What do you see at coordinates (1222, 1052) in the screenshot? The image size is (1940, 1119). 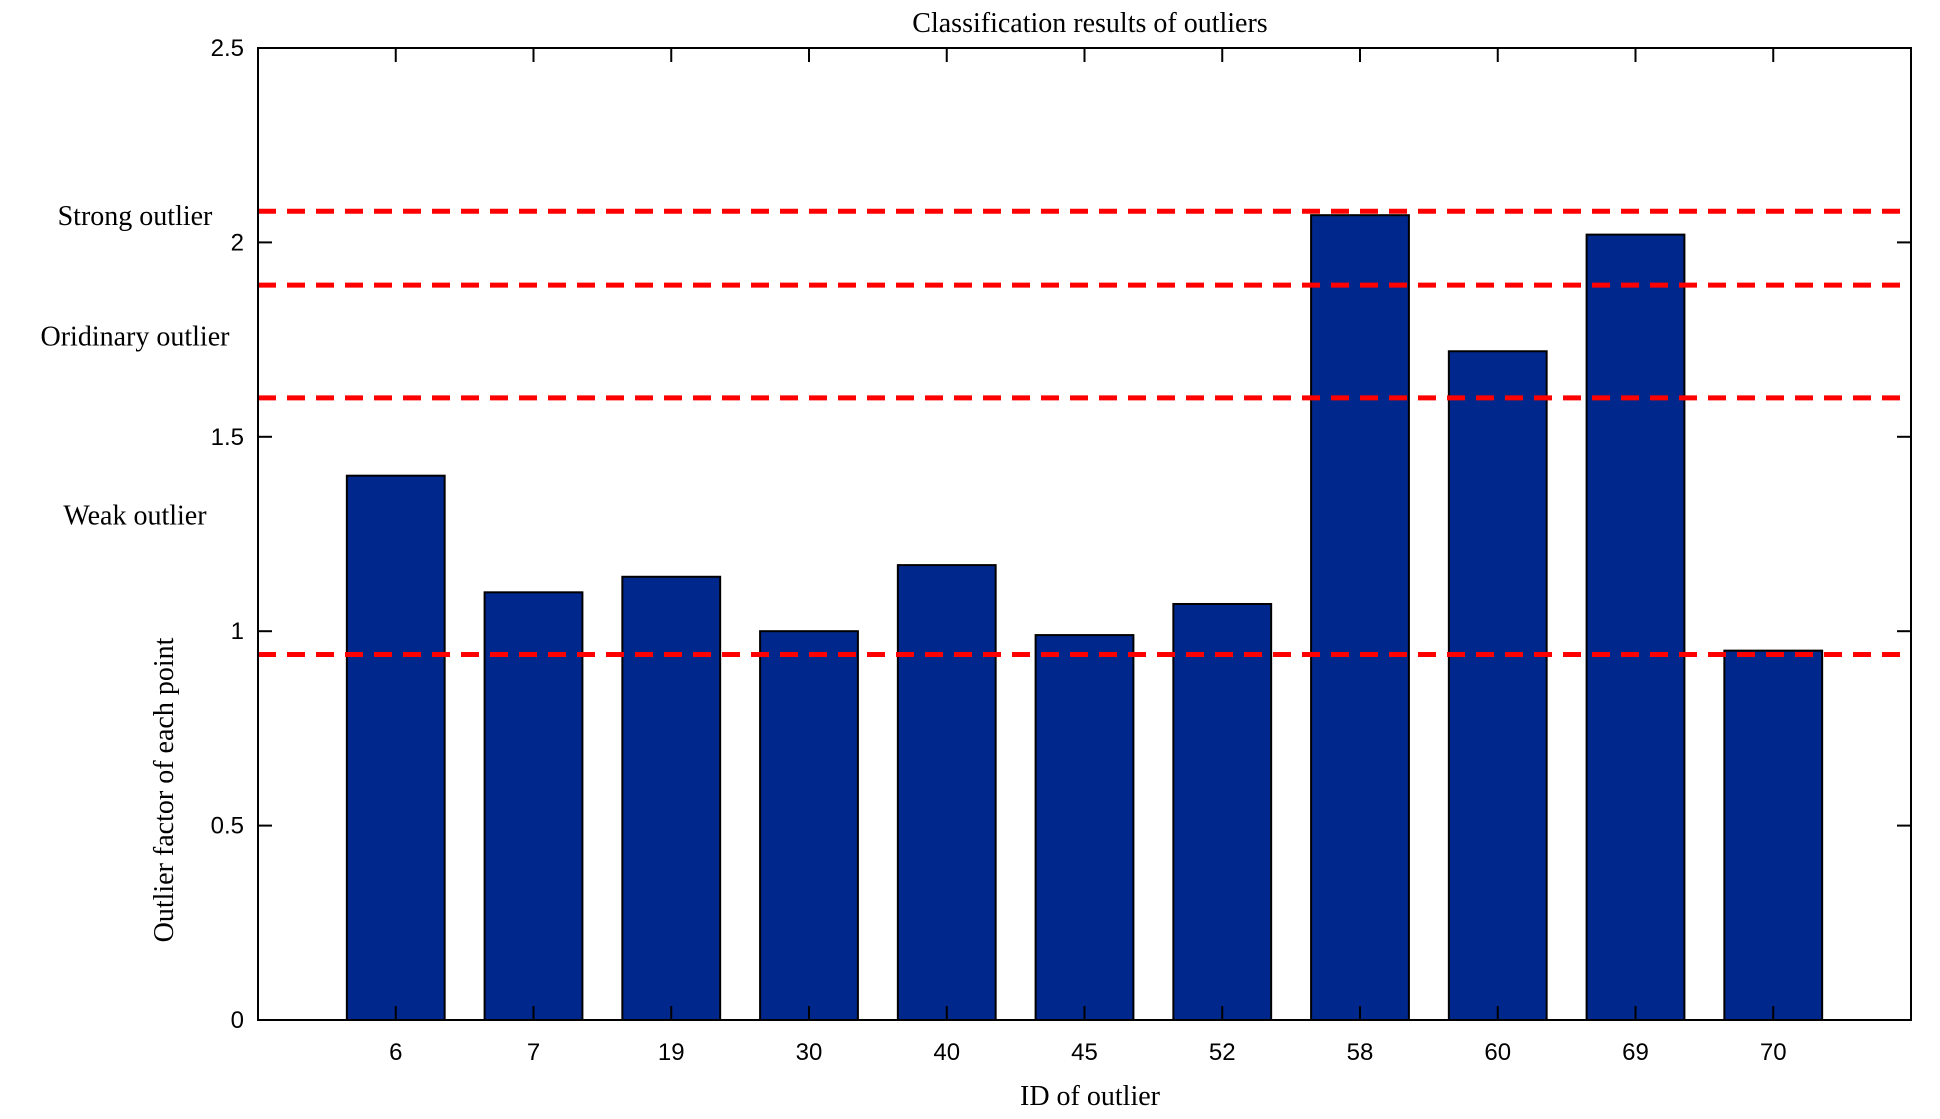 I see `x-tick-label: 52` at bounding box center [1222, 1052].